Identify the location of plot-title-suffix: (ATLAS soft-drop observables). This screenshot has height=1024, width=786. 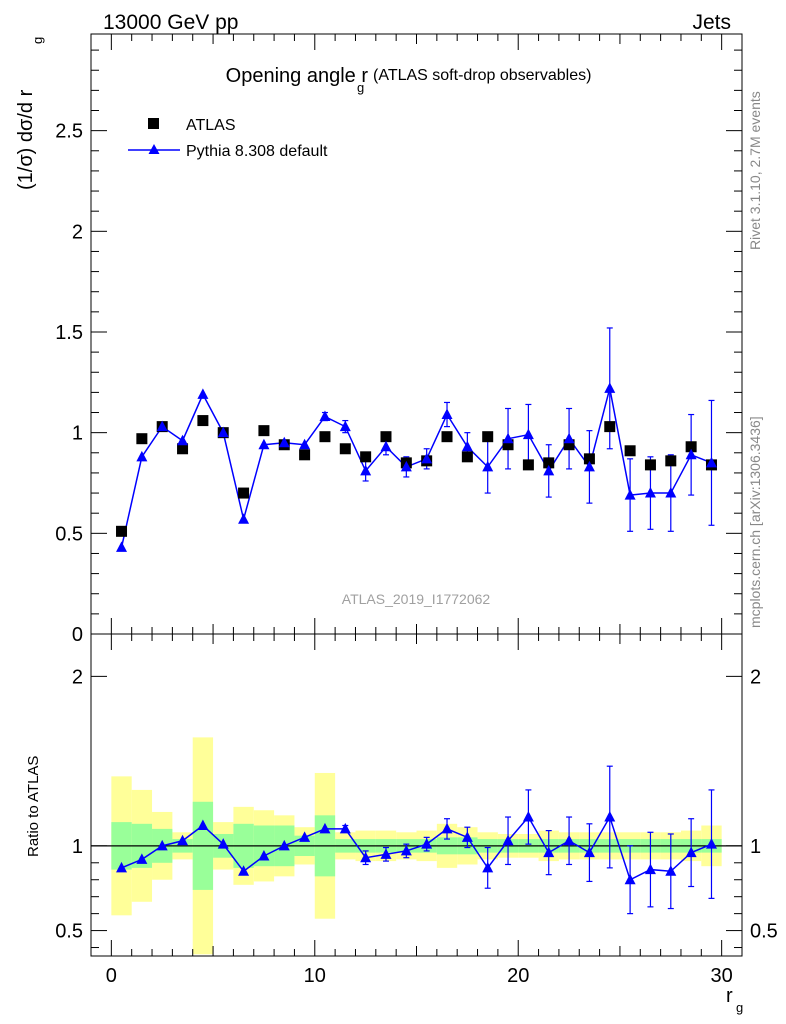
(482, 75).